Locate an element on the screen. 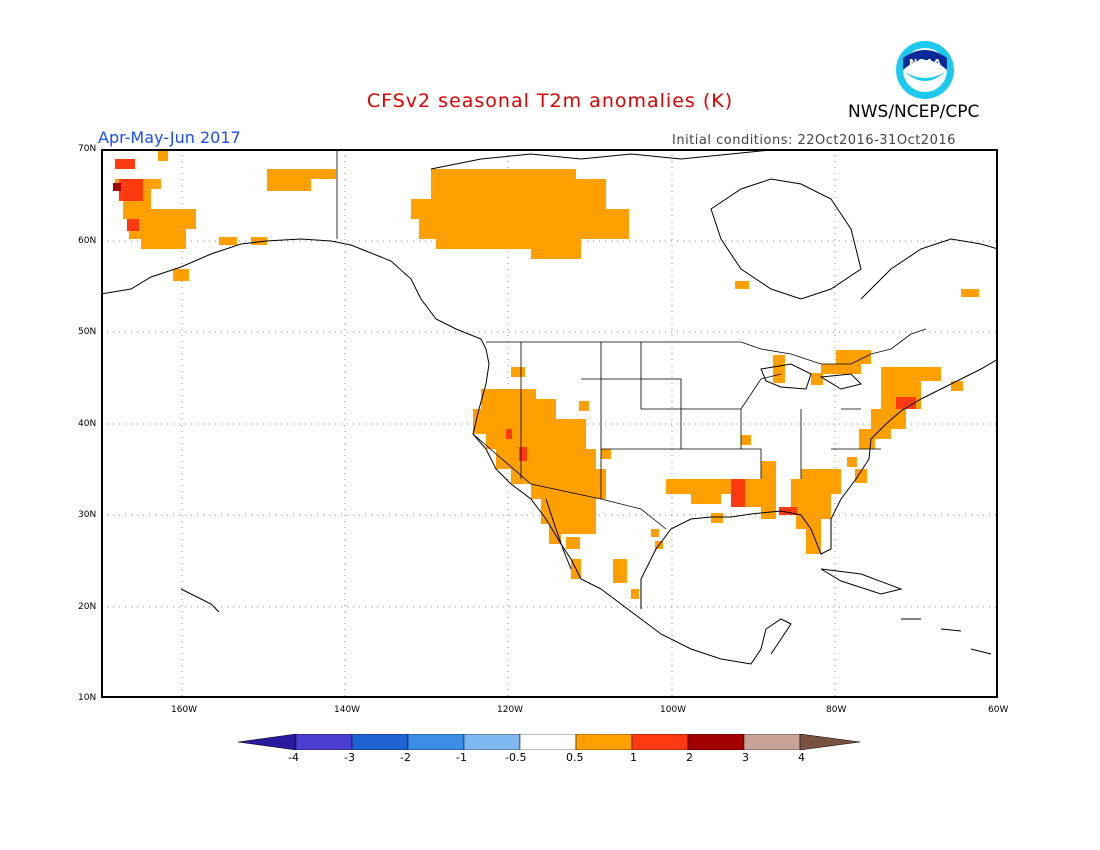 The image size is (1100, 850). noaa-logo: NOAA is located at coordinates (925, 70).